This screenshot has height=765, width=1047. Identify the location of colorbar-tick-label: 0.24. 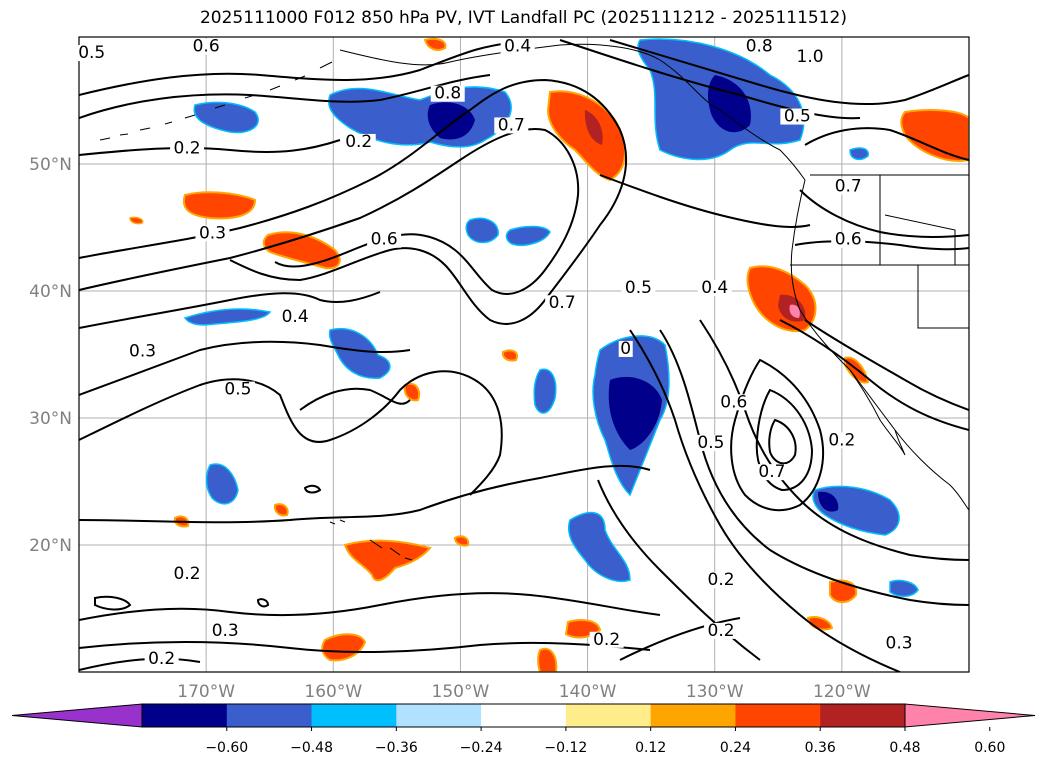
(735, 748).